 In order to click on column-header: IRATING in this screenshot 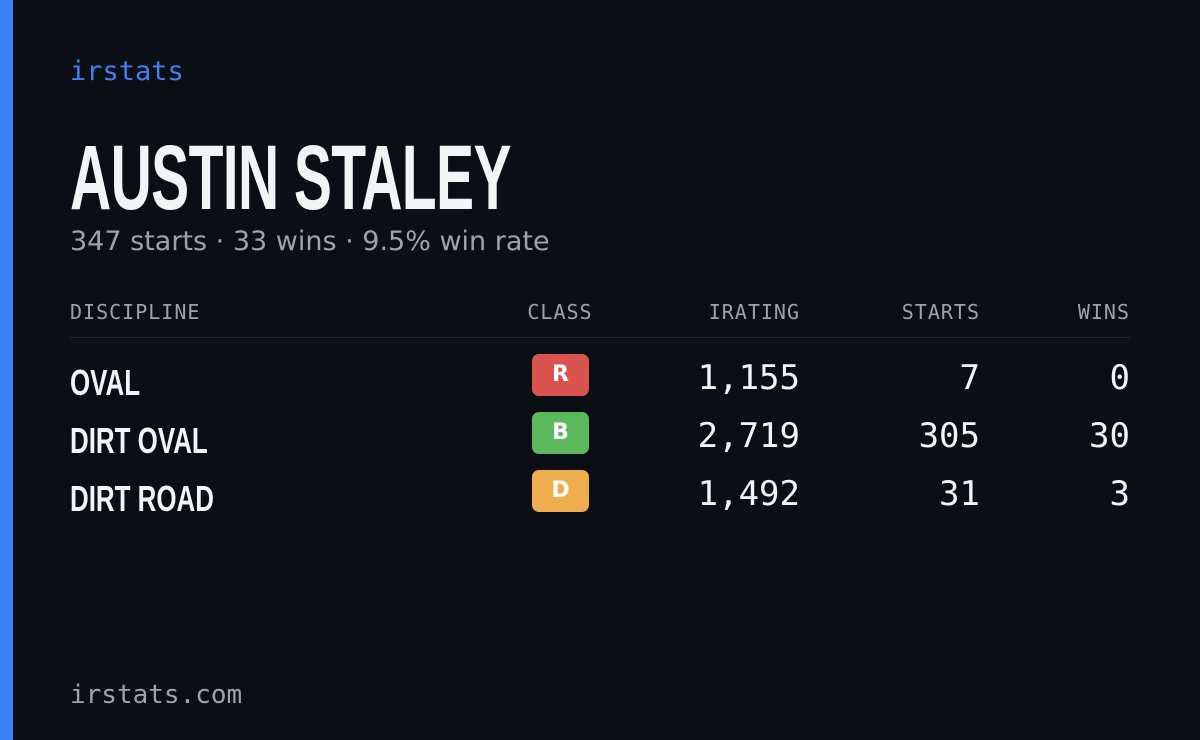, I will do `click(754, 312)`.